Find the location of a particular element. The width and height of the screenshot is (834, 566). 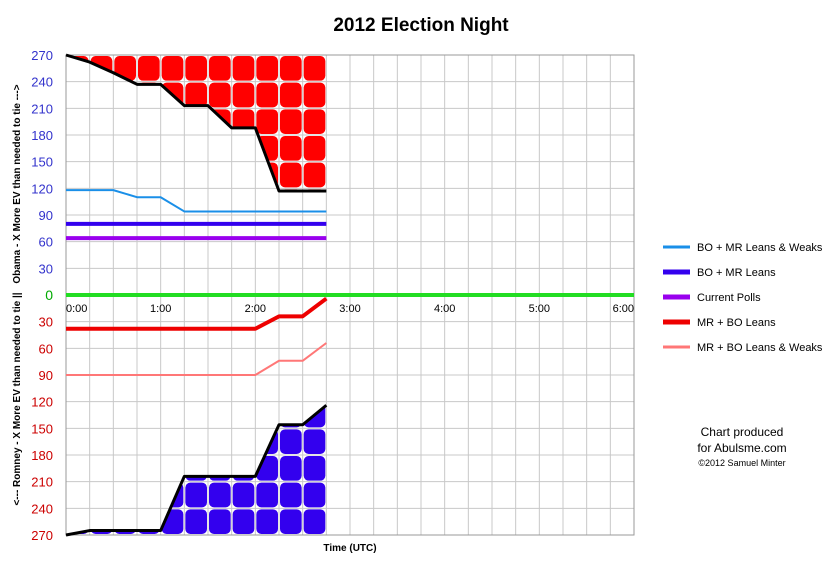

series-line-mr-bo-leans is located at coordinates (197, 313).